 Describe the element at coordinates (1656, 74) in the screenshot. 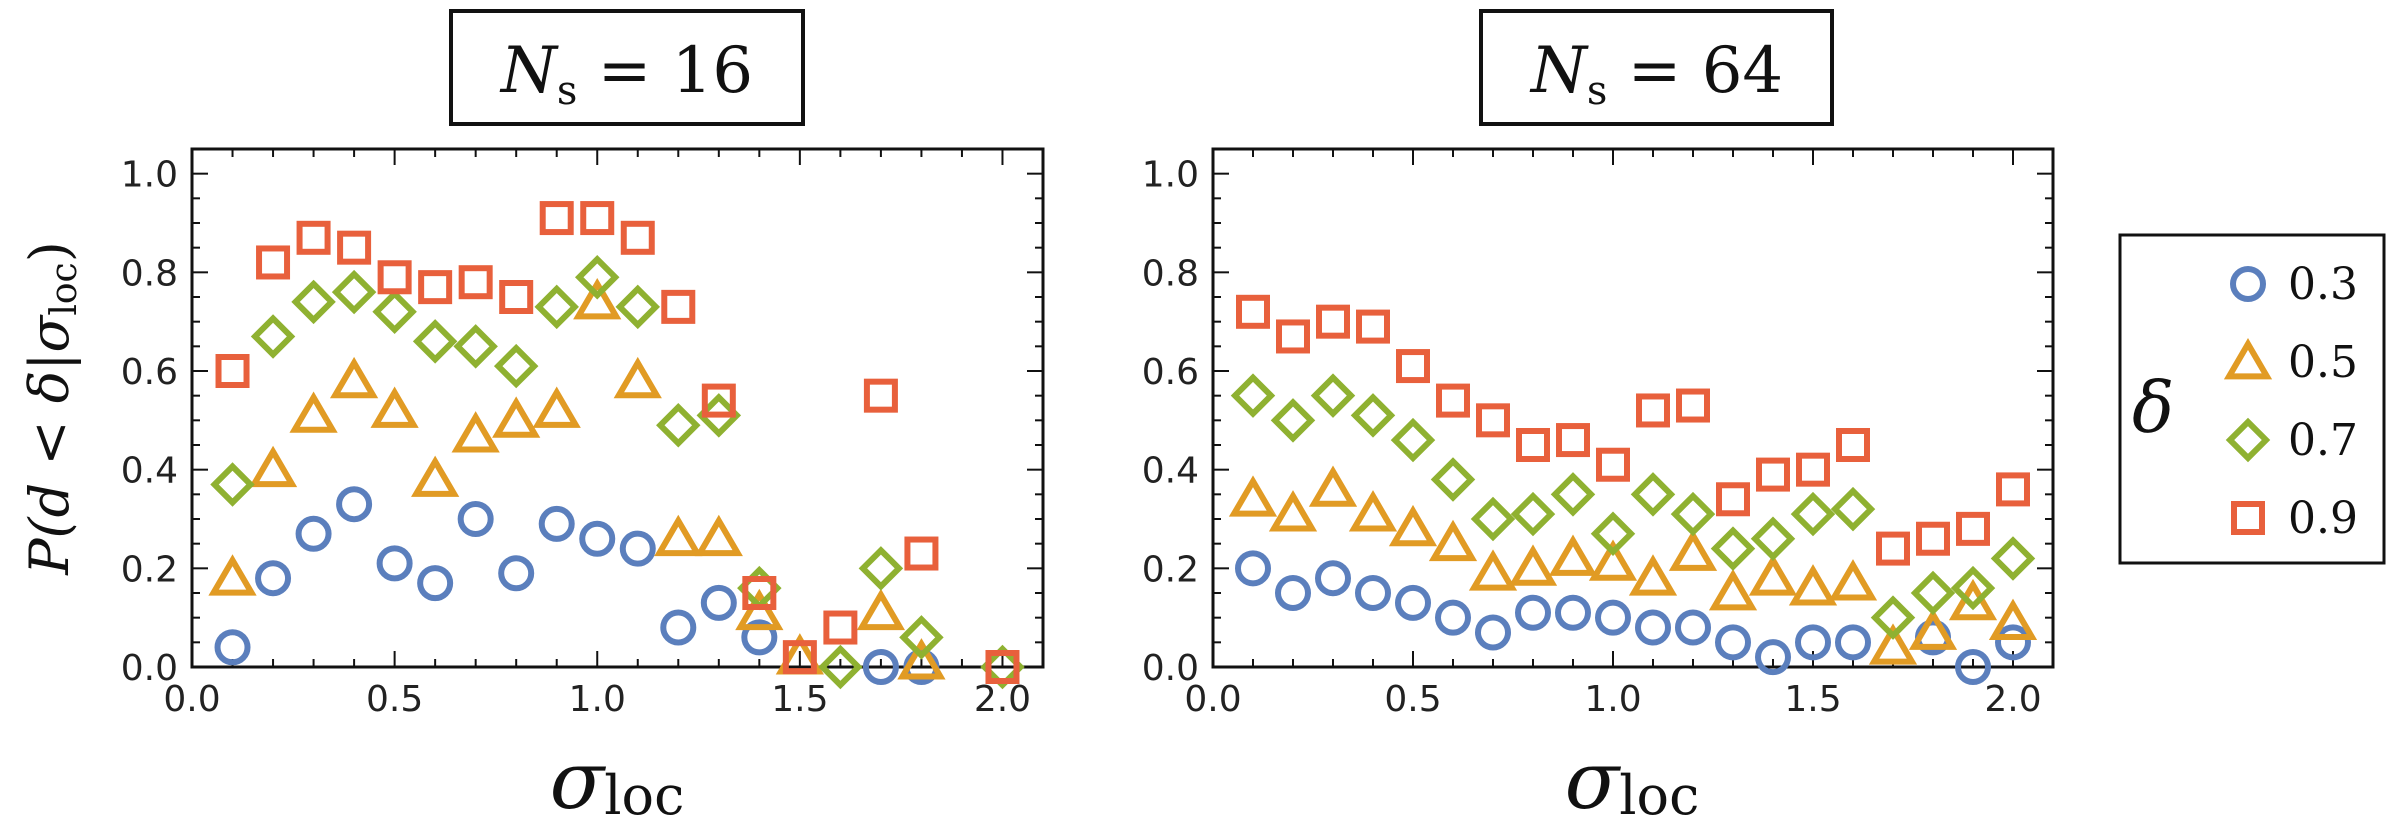

I see `panel-title: Ns = 64` at that location.